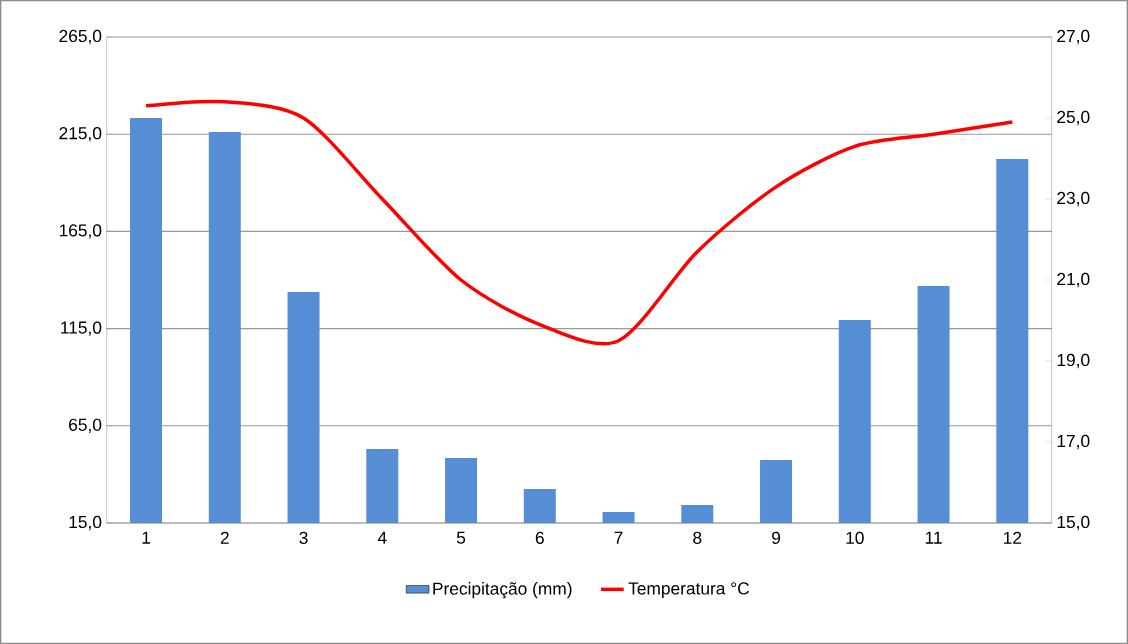 This screenshot has height=644, width=1128. Describe the element at coordinates (933, 537) in the screenshot. I see `x-tick-label: 11` at that location.